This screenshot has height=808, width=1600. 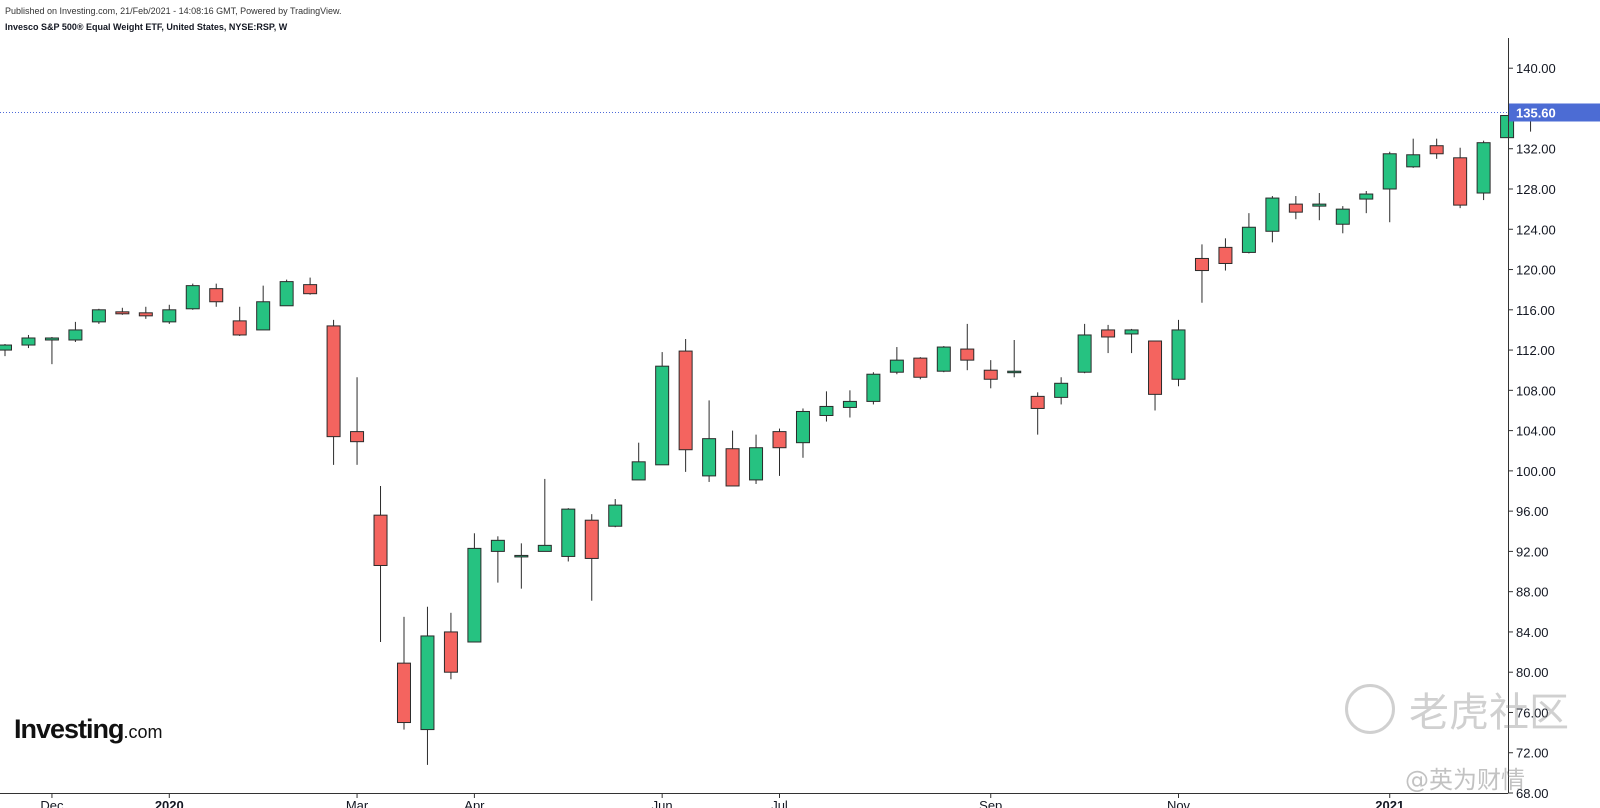 I want to click on y-tick-label: 112.00, so click(x=1535, y=350).